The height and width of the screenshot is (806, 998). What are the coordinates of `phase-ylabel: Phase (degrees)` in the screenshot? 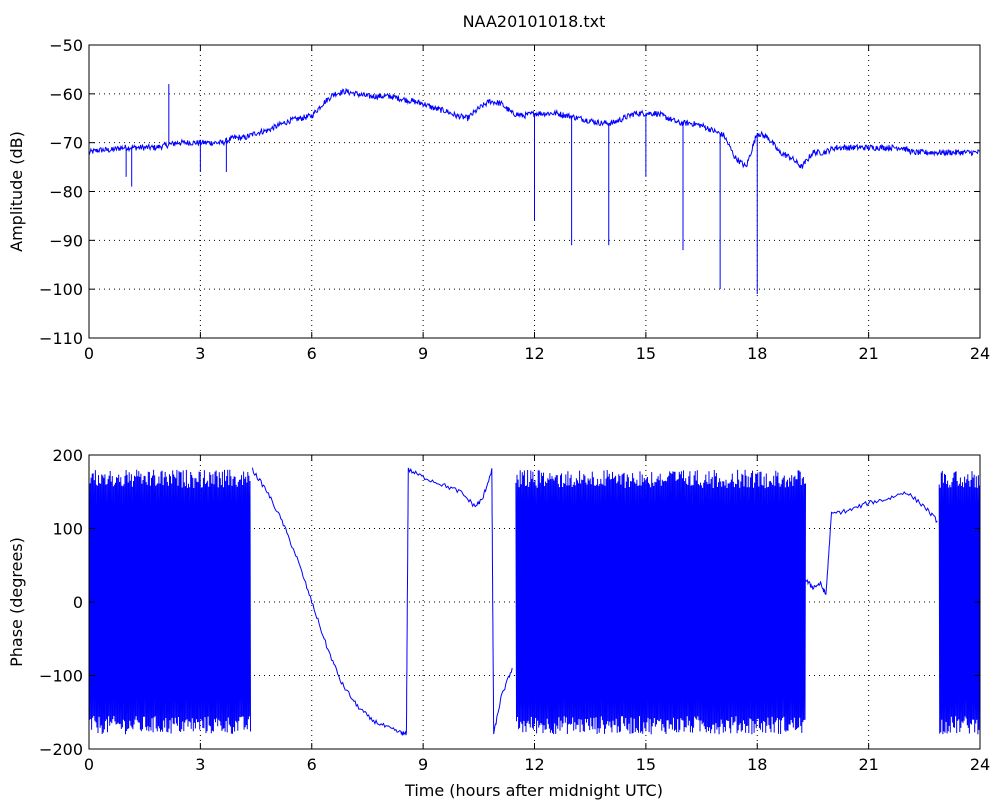 It's located at (16, 602).